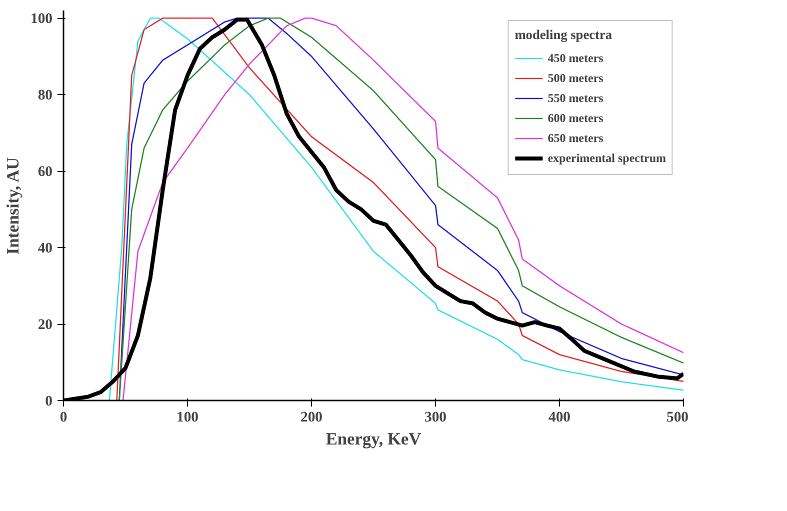 Image resolution: width=787 pixels, height=511 pixels. What do you see at coordinates (576, 58) in the screenshot?
I see `legend-label: 450 meters` at bounding box center [576, 58].